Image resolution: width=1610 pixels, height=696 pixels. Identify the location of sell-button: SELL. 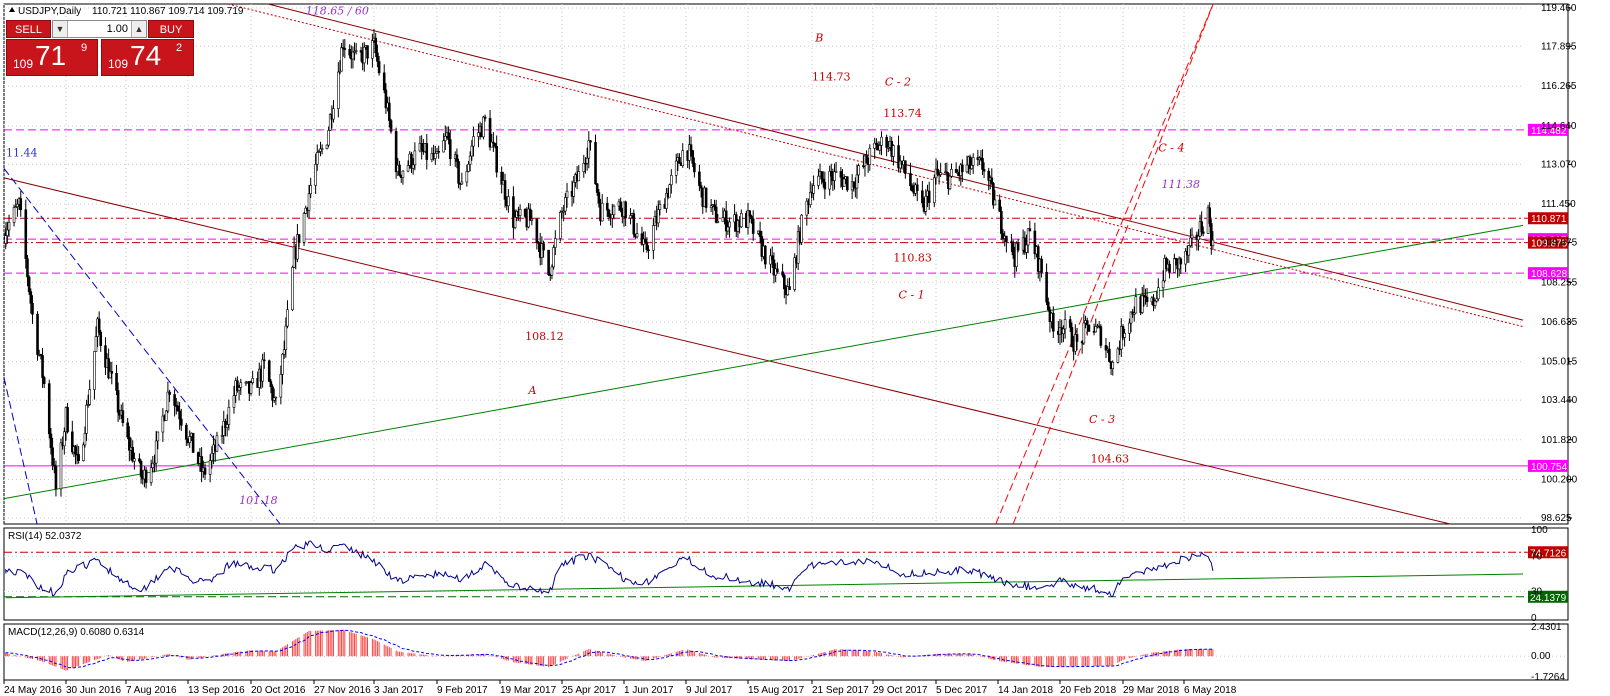
(28, 29).